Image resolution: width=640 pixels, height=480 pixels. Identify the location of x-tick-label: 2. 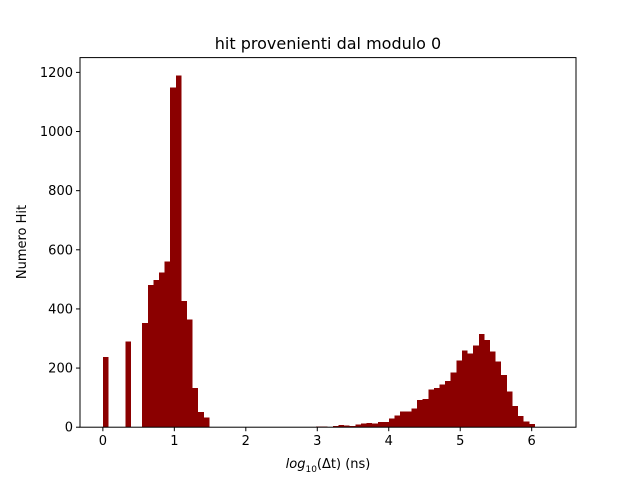
(246, 441).